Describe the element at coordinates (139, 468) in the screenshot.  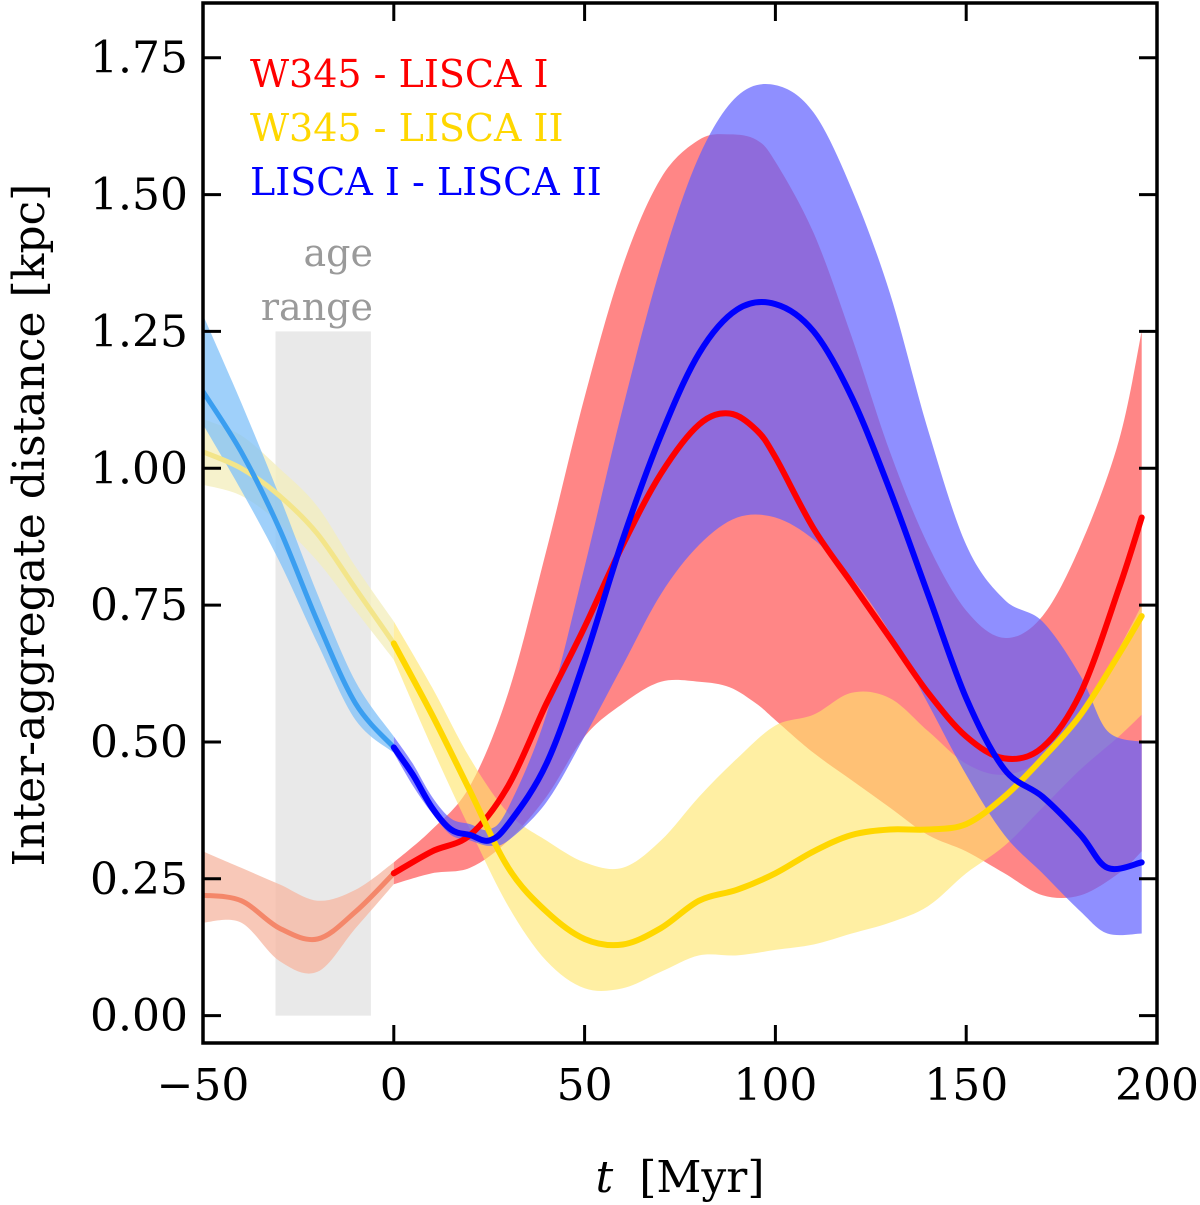
I see `y-tick-label: 1.00` at that location.